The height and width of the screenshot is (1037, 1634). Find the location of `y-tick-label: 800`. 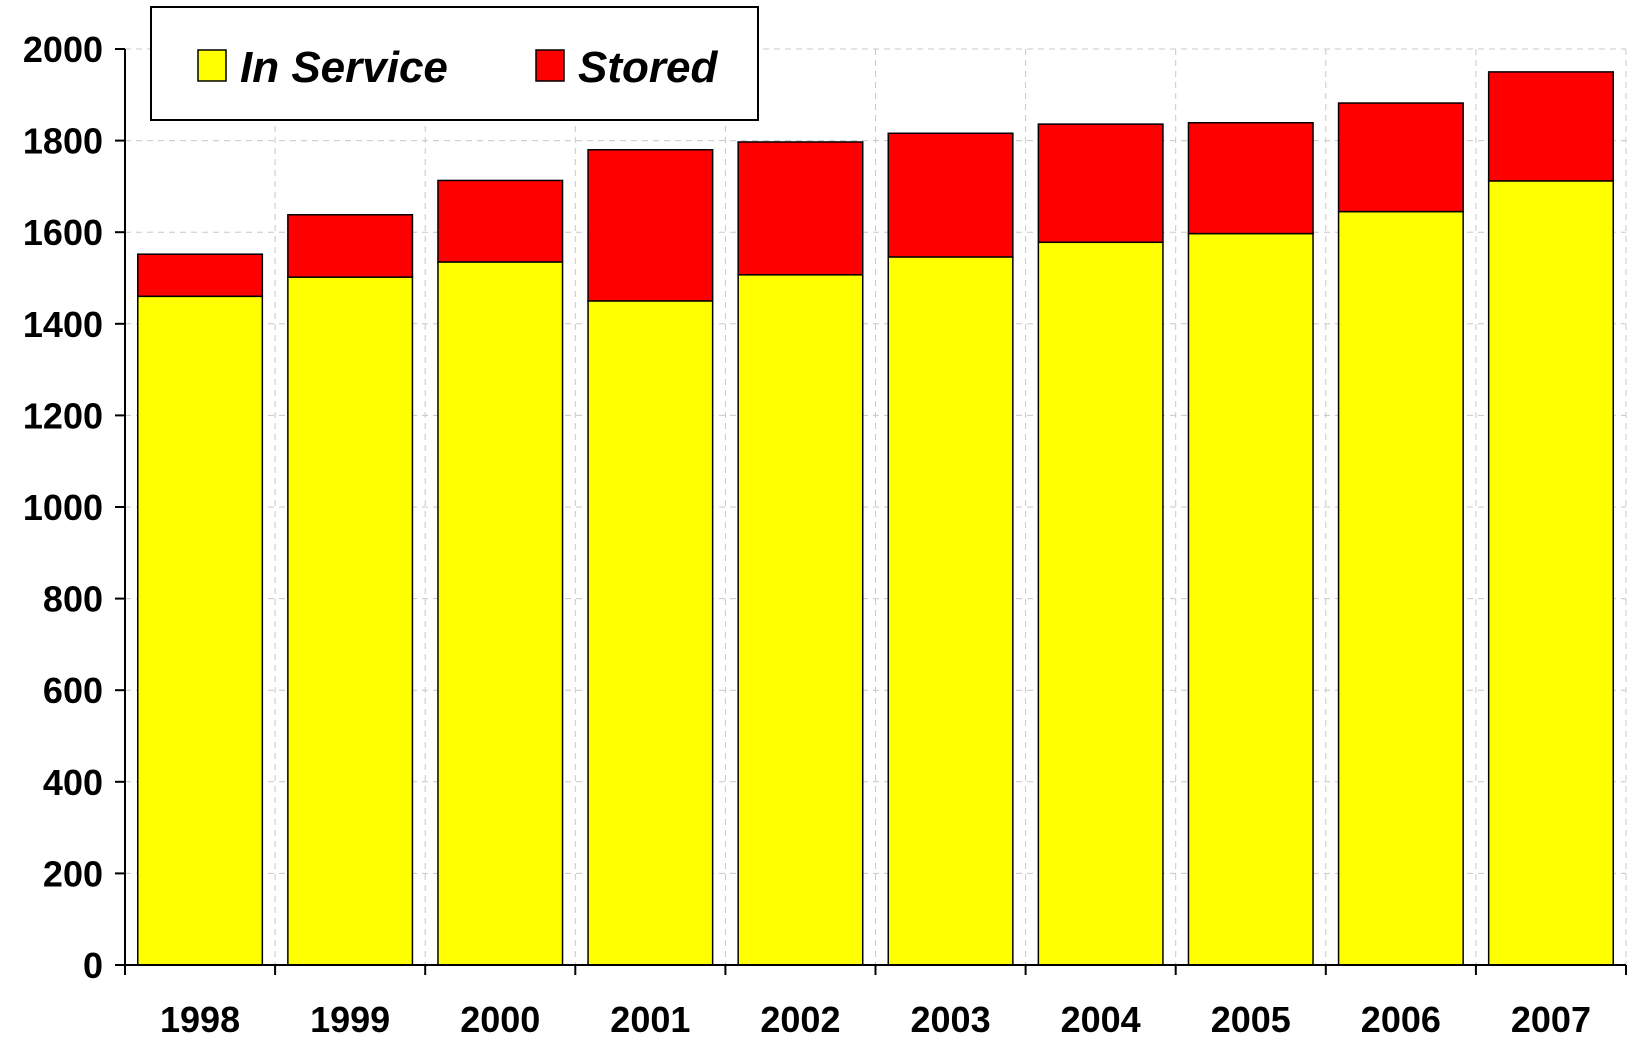

y-tick-label: 800 is located at coordinates (73, 599).